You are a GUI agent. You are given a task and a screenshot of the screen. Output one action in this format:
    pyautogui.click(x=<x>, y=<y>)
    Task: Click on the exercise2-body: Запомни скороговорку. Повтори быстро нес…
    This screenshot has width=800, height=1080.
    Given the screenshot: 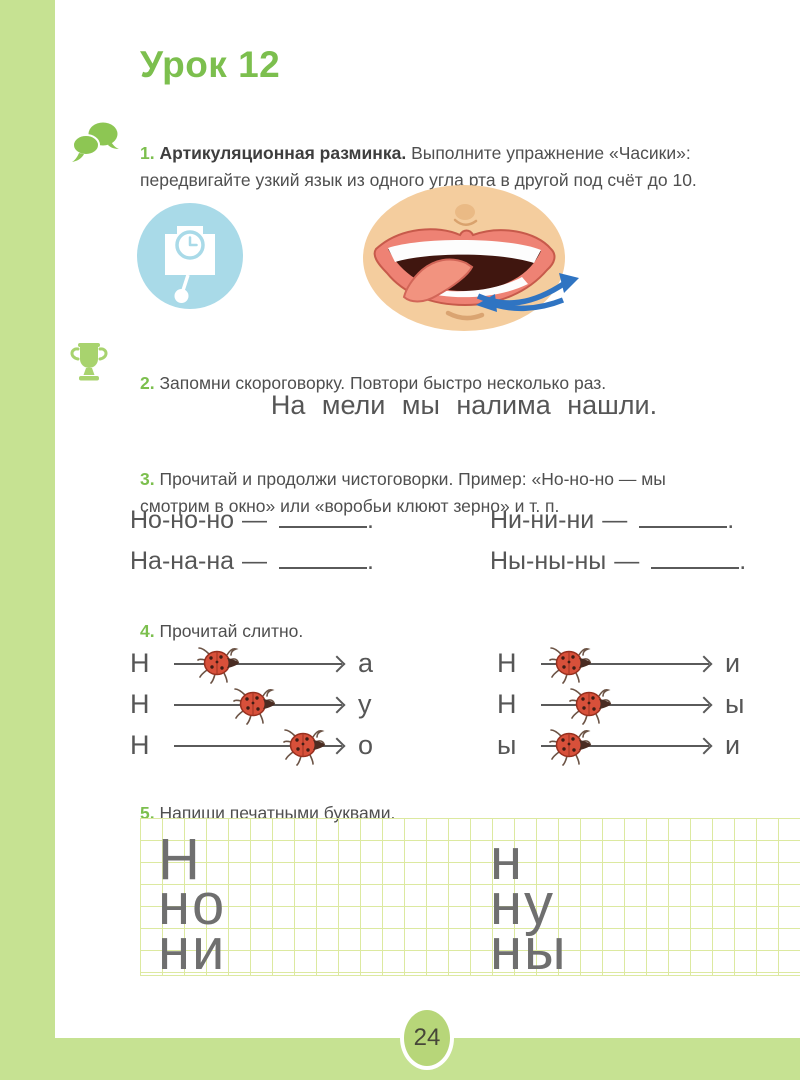 What is the action you would take?
    pyautogui.click(x=383, y=382)
    